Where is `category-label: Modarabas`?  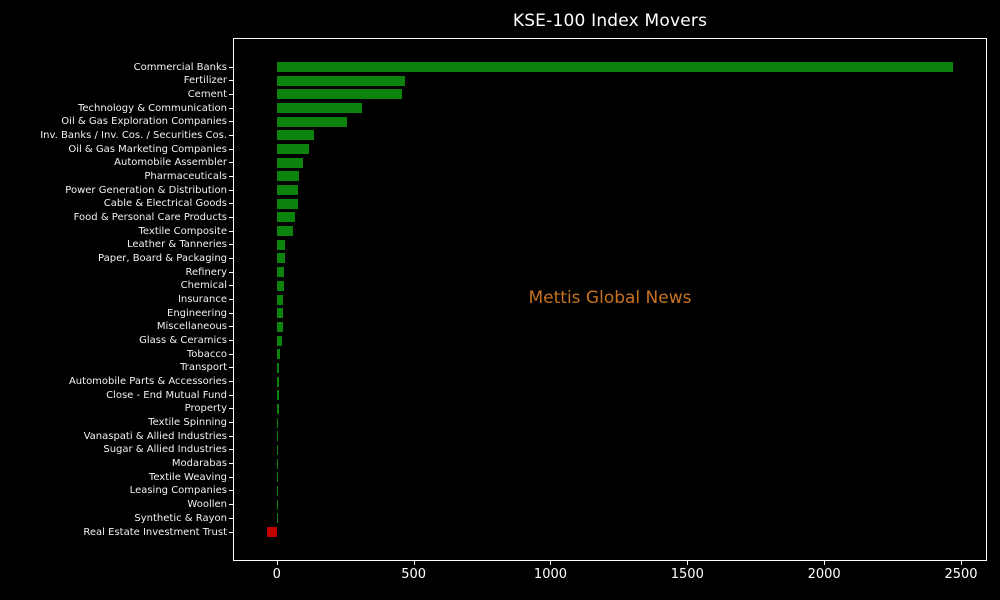
category-label: Modarabas is located at coordinates (199, 464).